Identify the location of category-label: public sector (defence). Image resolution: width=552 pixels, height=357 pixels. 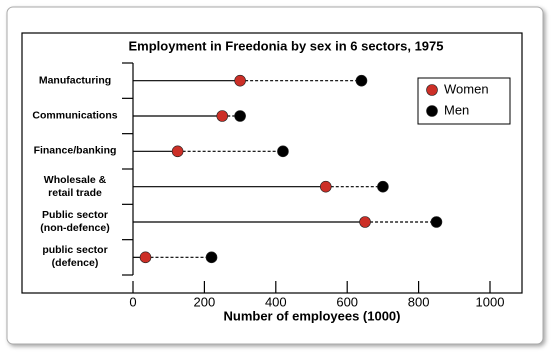
(75, 257).